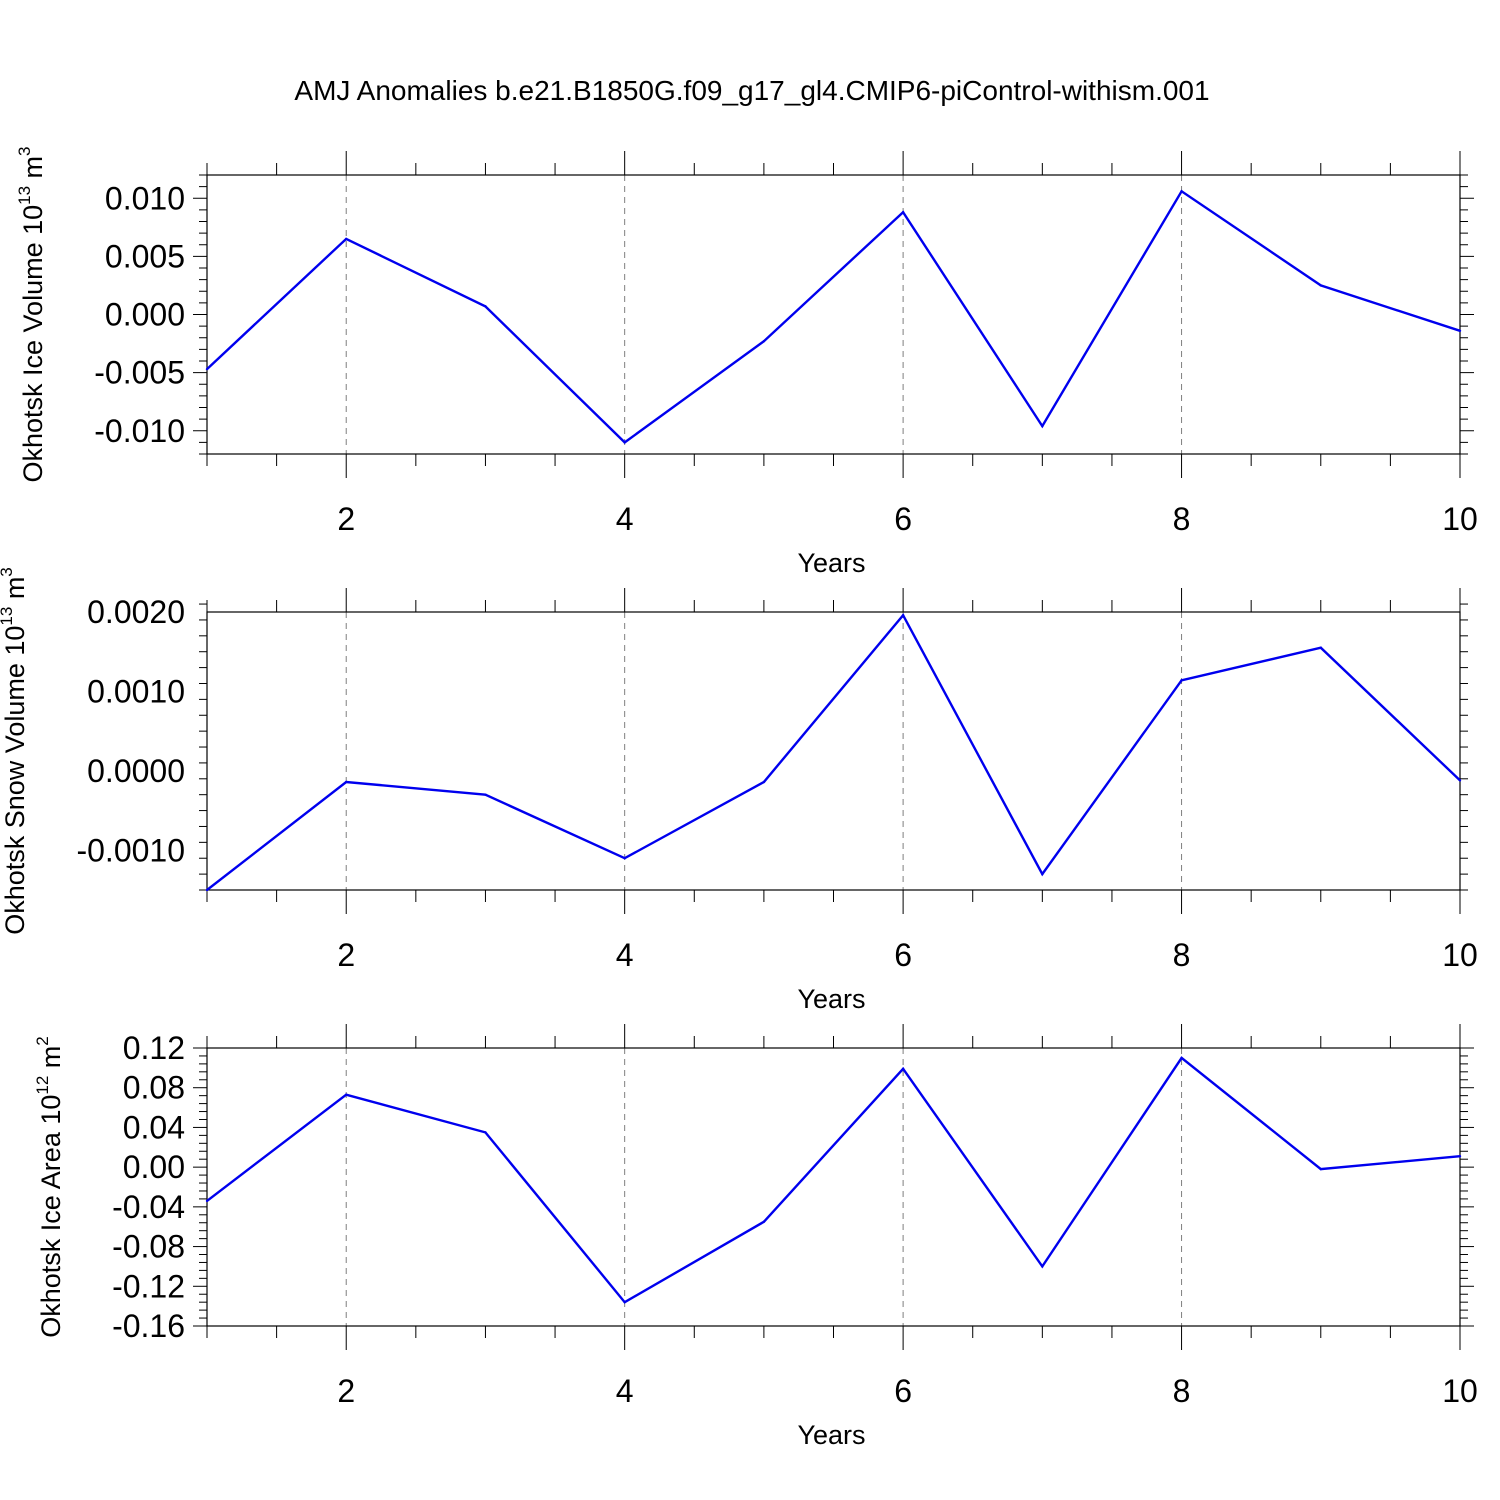 This screenshot has width=1500, height=1500. I want to click on y-axis-label: Okhotsk Ice Volume 1013 m3, so click(31, 314).